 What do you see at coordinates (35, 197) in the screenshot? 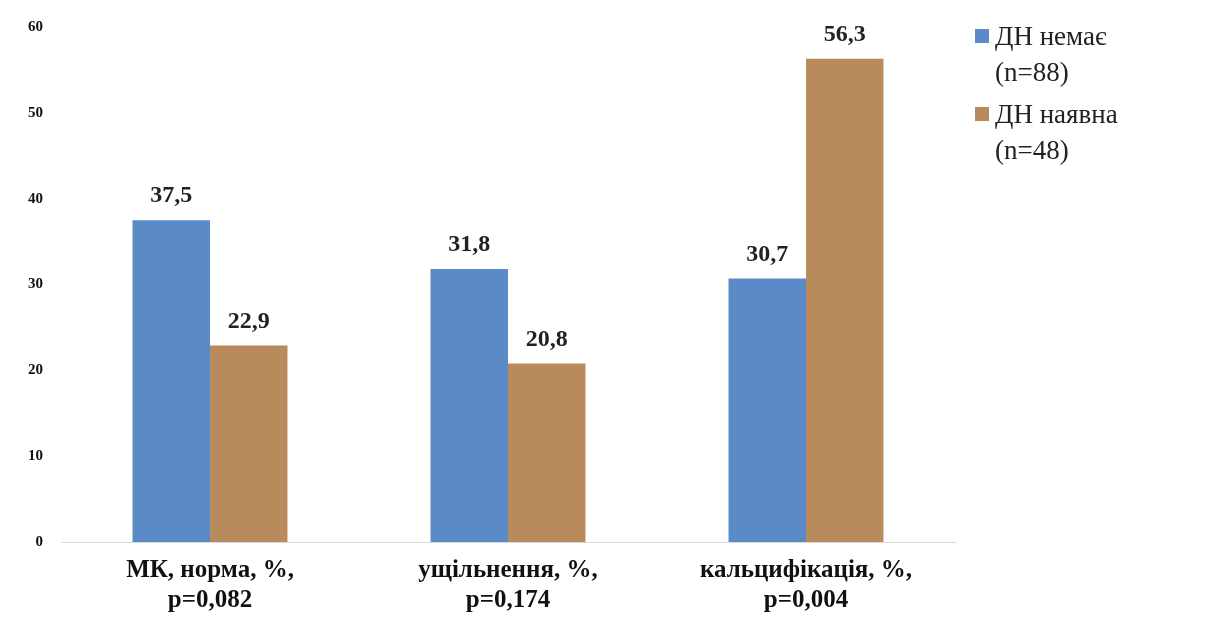
I see `y-tick-label: 40` at bounding box center [35, 197].